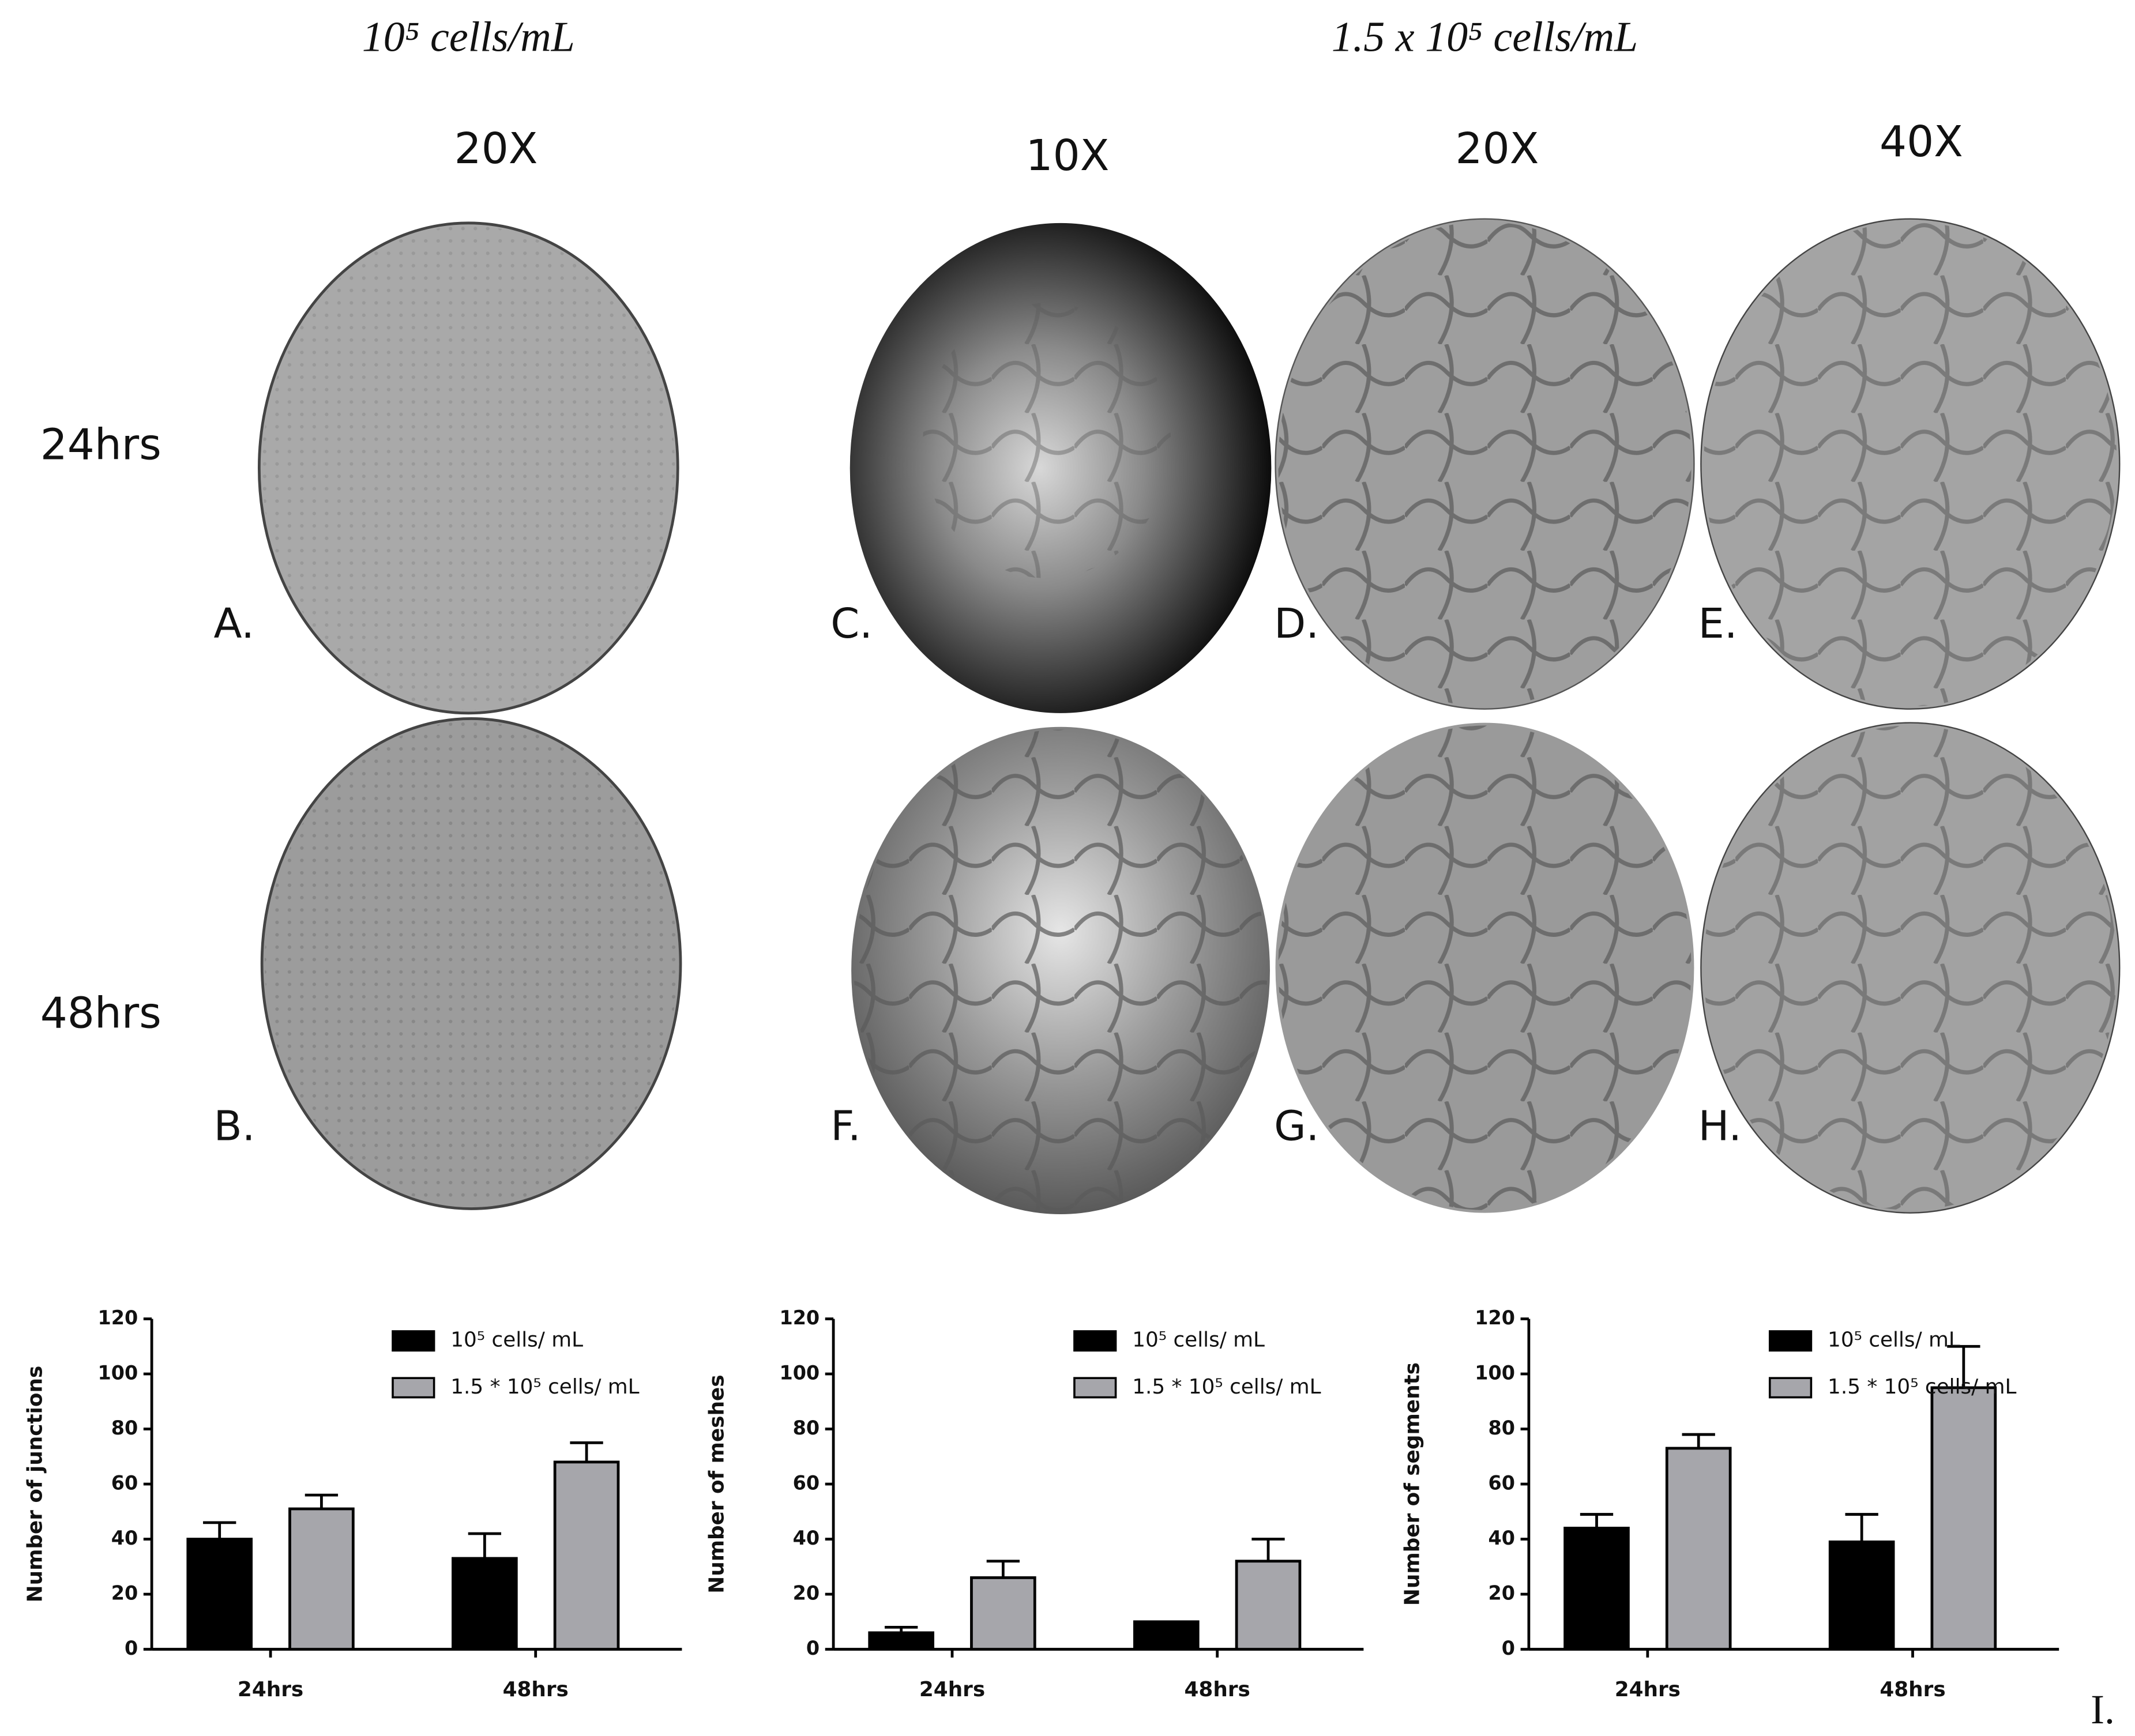  What do you see at coordinates (2103, 1710) in the screenshot?
I see `panel-label: I.` at bounding box center [2103, 1710].